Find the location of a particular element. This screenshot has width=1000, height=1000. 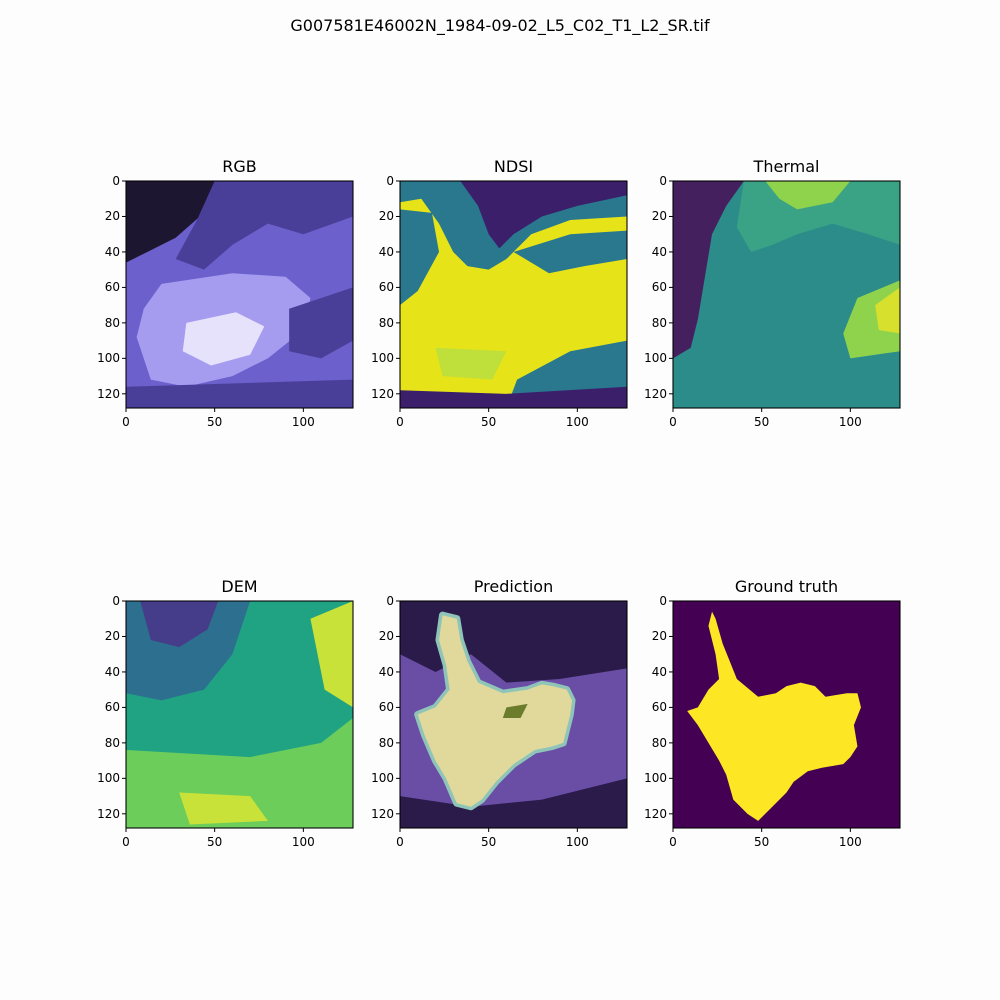

dem-xtick-label-0: 0 is located at coordinates (126, 842).